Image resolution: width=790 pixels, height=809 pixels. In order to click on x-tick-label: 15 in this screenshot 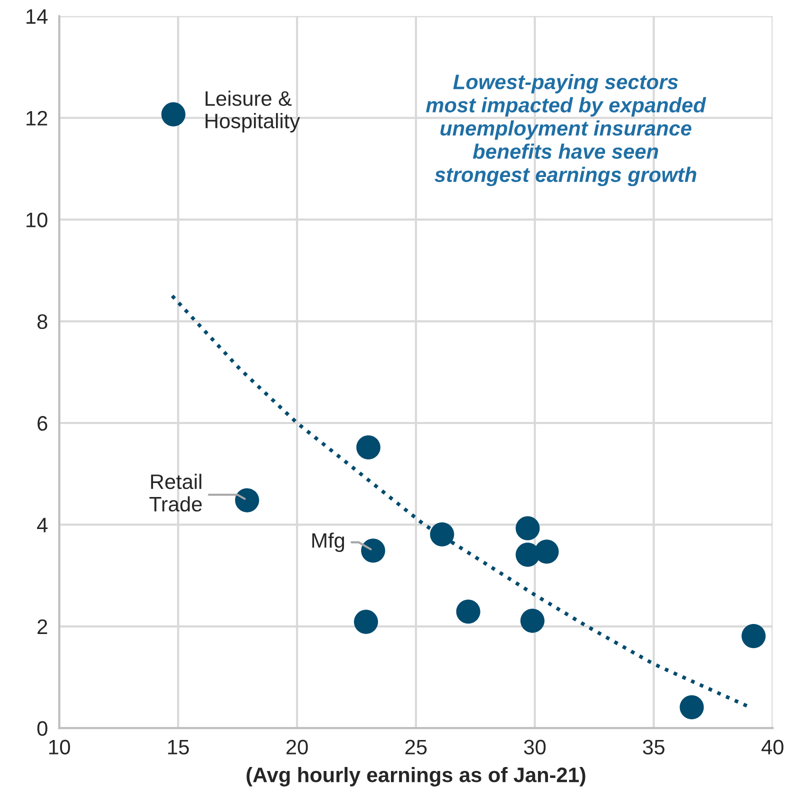, I will do `click(178, 747)`.